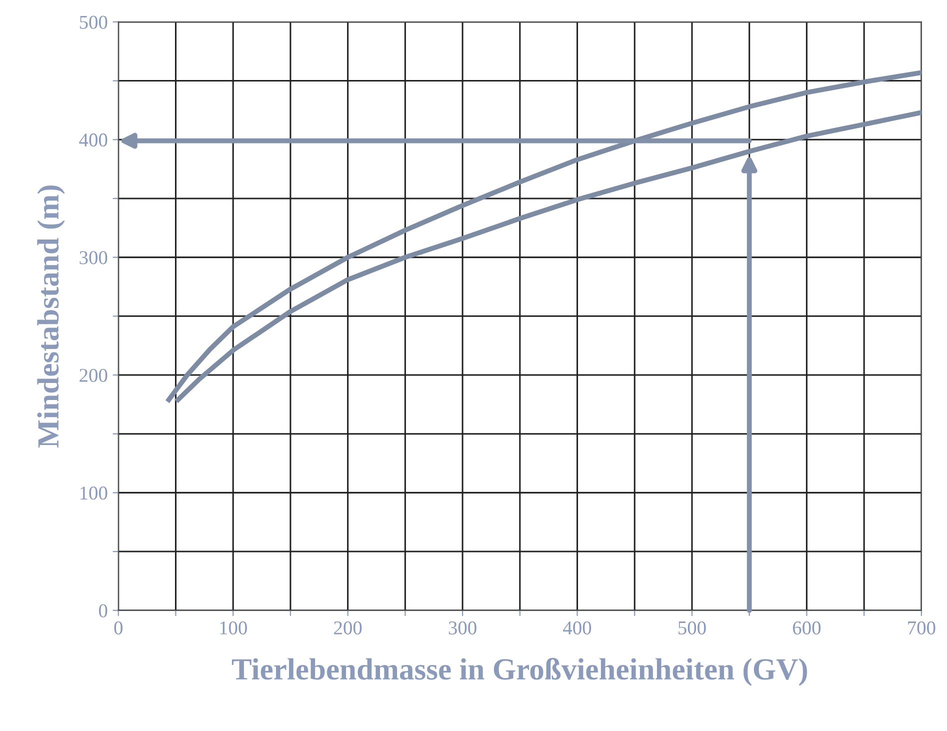 This screenshot has width=947, height=731. What do you see at coordinates (520, 672) in the screenshot?
I see `x-axis-title: Tierlebendmasse in Großvieheinheiten (GV)` at bounding box center [520, 672].